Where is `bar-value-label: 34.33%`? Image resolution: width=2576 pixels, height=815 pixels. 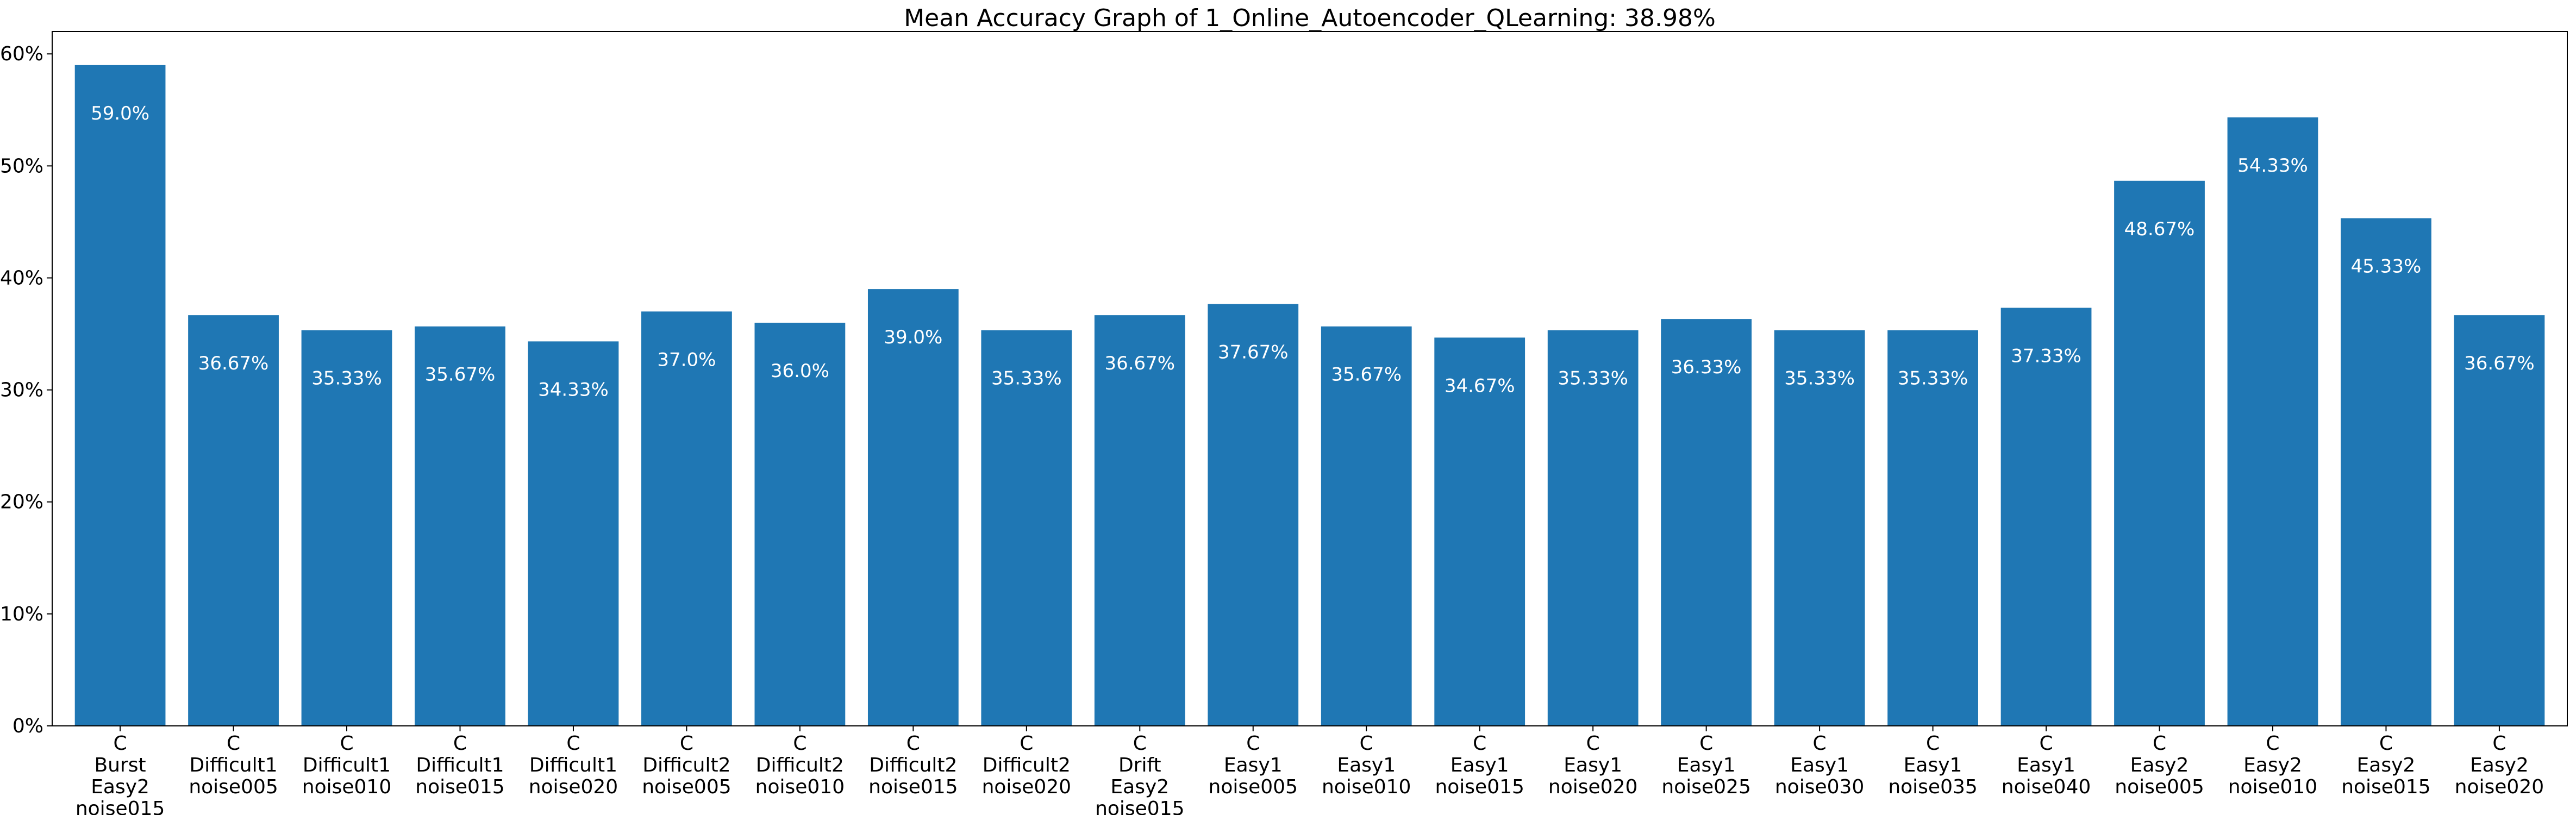
bar-value-label: 34.33% is located at coordinates (573, 389).